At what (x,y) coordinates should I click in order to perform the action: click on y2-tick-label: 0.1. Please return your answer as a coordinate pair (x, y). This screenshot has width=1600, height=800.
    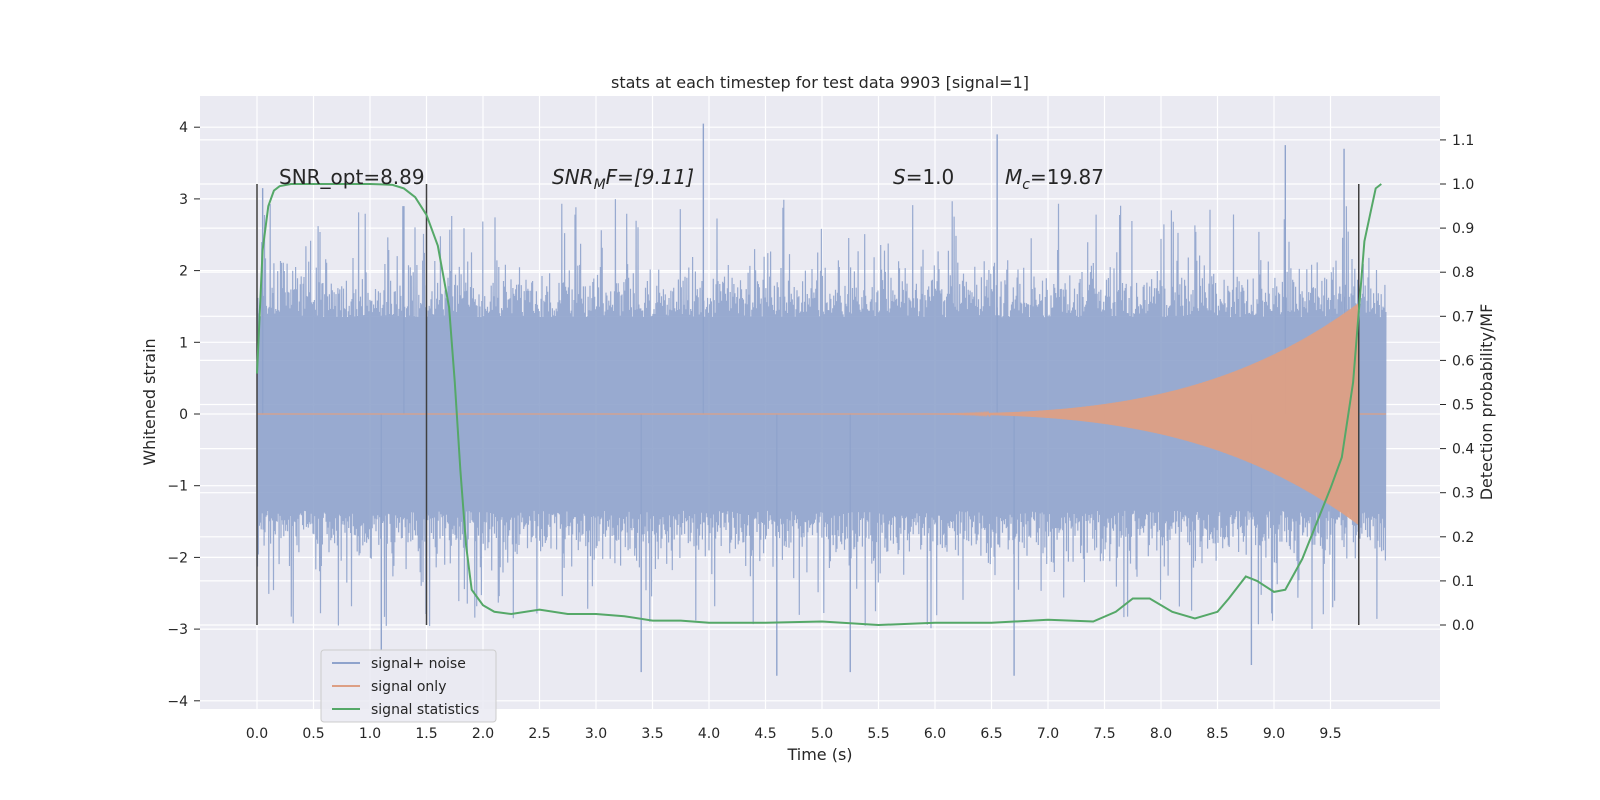
    Looking at the image, I should click on (1463, 582).